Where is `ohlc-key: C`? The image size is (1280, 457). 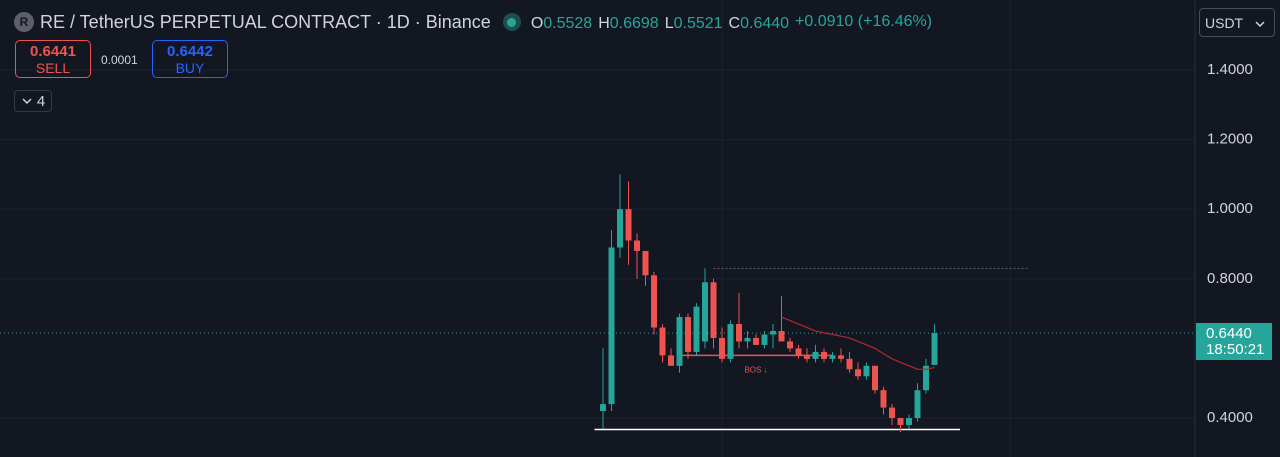
ohlc-key: C is located at coordinates (734, 23).